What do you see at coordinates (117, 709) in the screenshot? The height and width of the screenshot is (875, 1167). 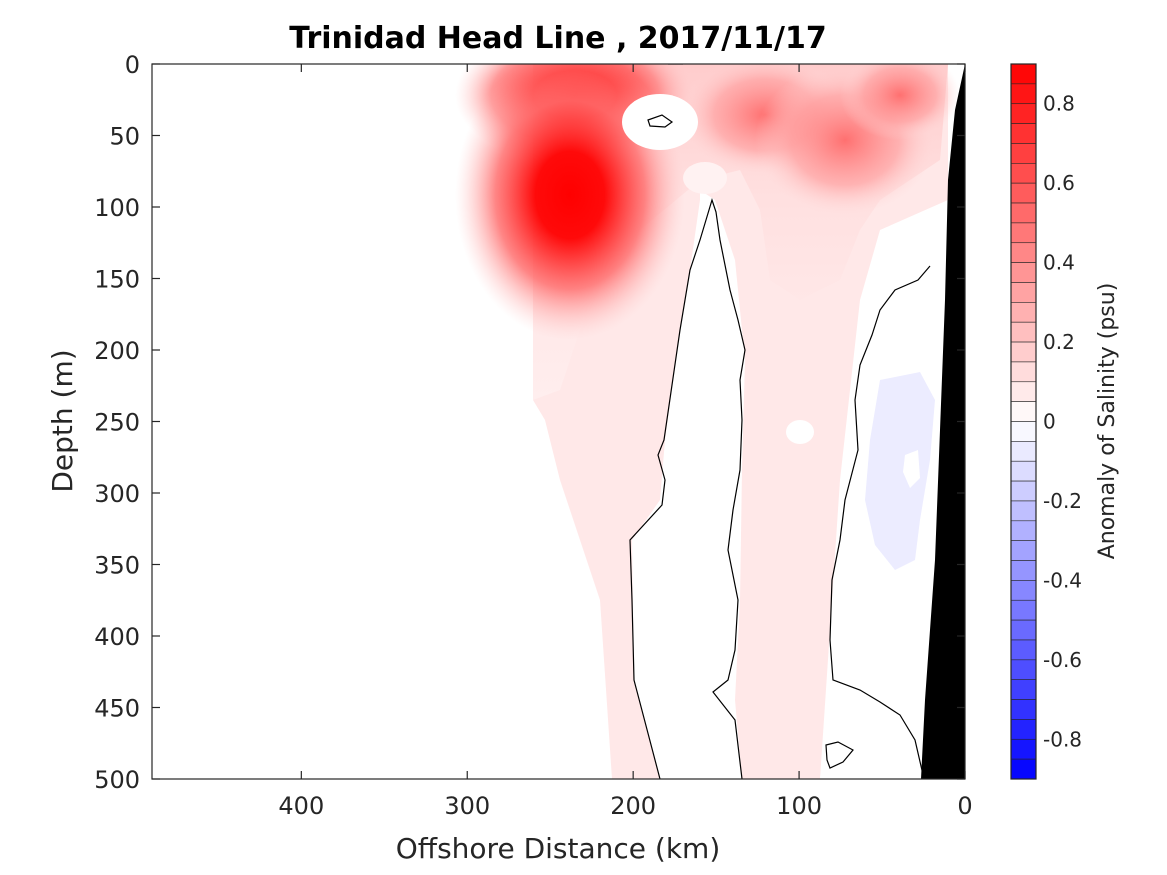 I see `y-tick-label: 450` at bounding box center [117, 709].